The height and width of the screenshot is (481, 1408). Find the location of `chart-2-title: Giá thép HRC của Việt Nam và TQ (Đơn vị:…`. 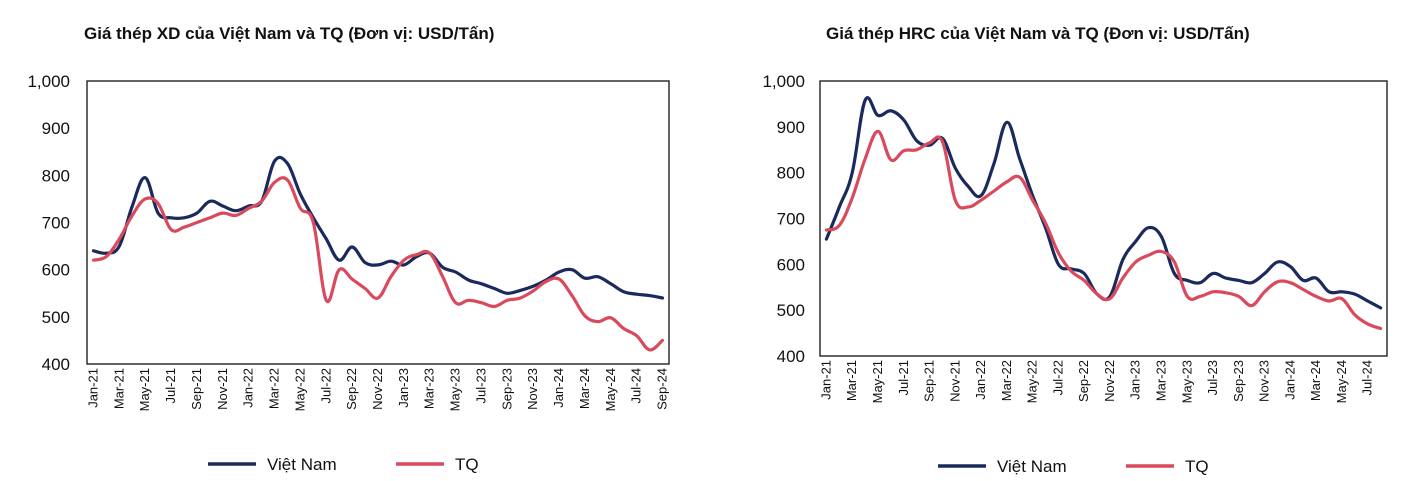

chart-2-title: Giá thép HRC của Việt Nam và TQ (Đơn vị:… is located at coordinates (1038, 33).